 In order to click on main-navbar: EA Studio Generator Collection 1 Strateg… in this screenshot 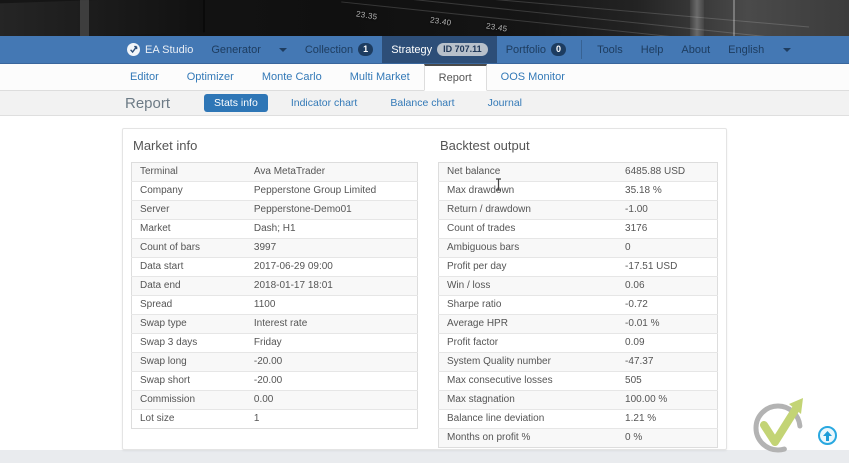, I will do `click(424, 50)`.